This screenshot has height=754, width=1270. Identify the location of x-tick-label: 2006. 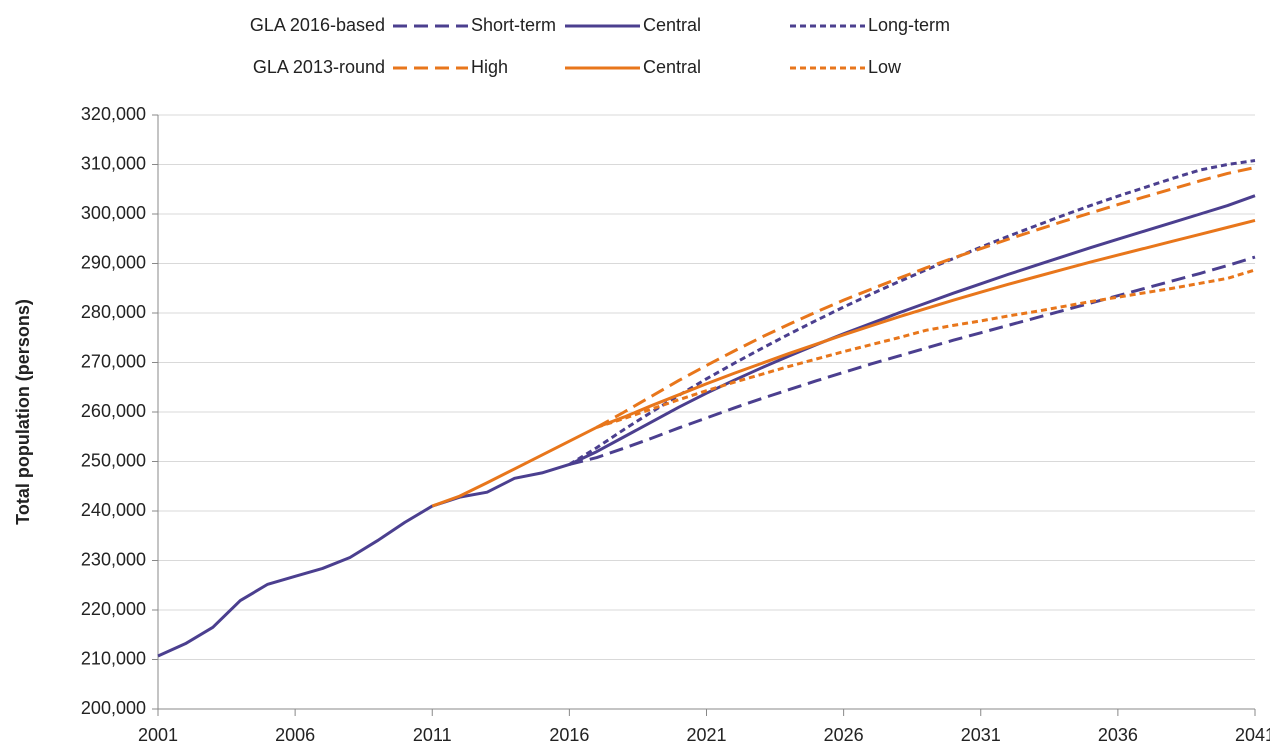
(295, 735).